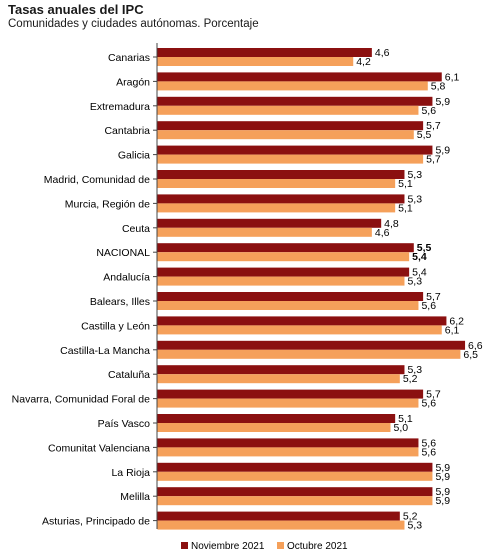 The image size is (500, 557). Describe the element at coordinates (456, 321) in the screenshot. I see `data-label: 6,2` at that location.